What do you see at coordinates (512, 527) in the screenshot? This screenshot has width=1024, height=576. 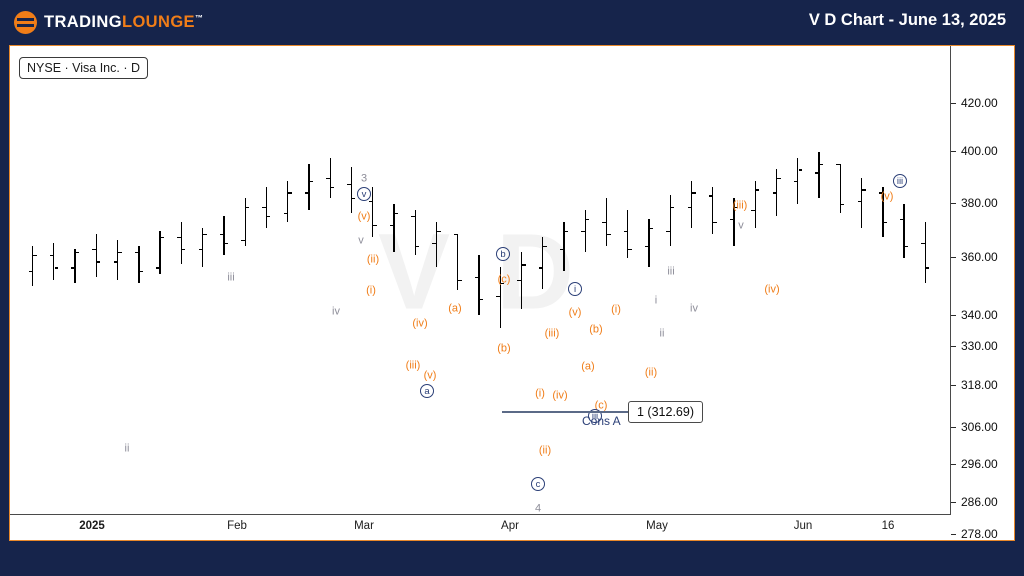 I see `time-axis: 2025 Feb Mar Apr May Jun 16` at bounding box center [512, 527].